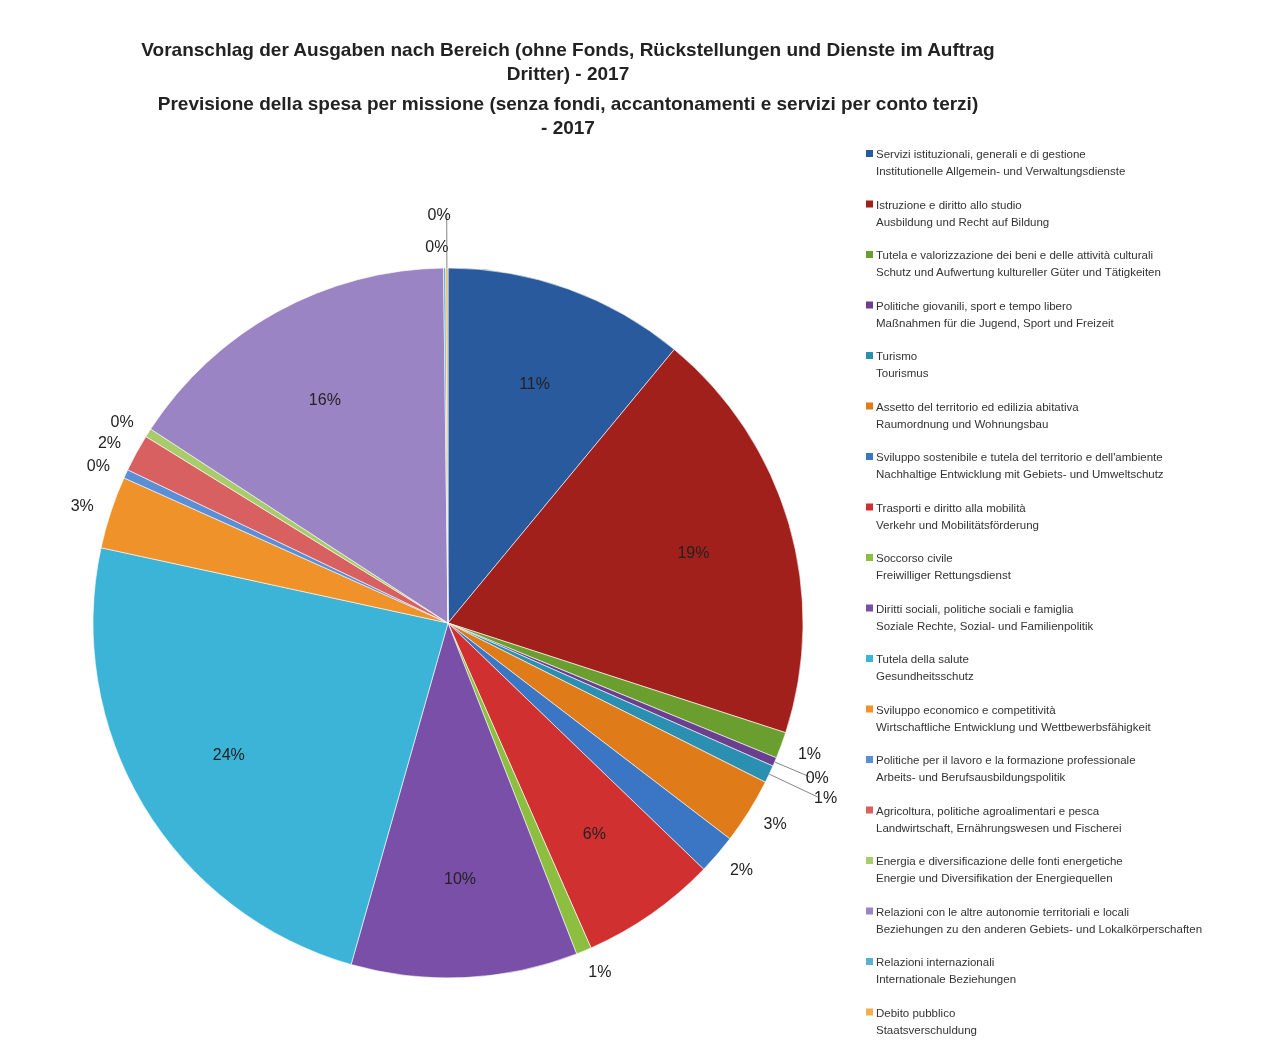 The image size is (1282, 1057). What do you see at coordinates (944, 566) in the screenshot?
I see `legend-label: Soccorso civile Freiwilliger Rettungsdienst` at bounding box center [944, 566].